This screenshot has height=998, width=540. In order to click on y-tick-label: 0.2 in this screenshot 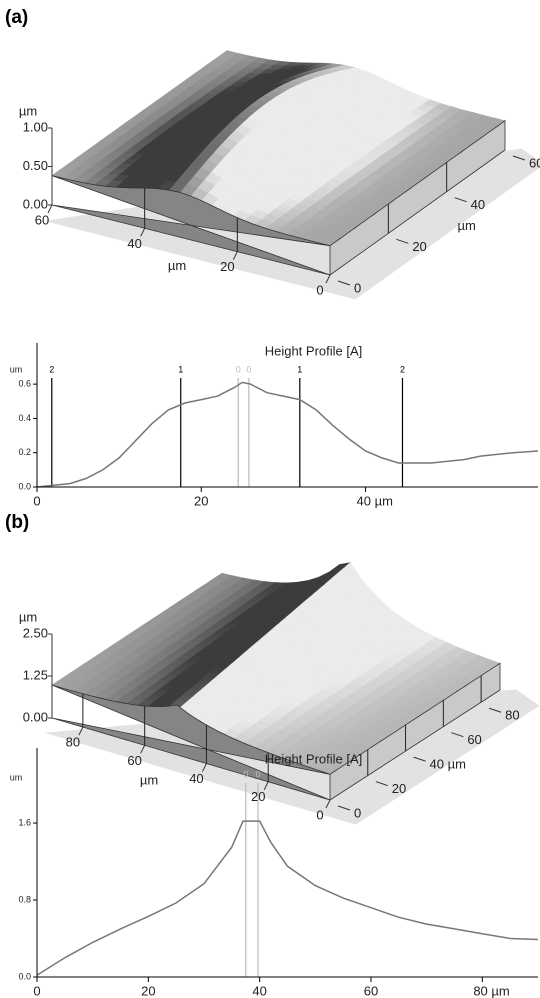, I will do `click(24, 452)`.